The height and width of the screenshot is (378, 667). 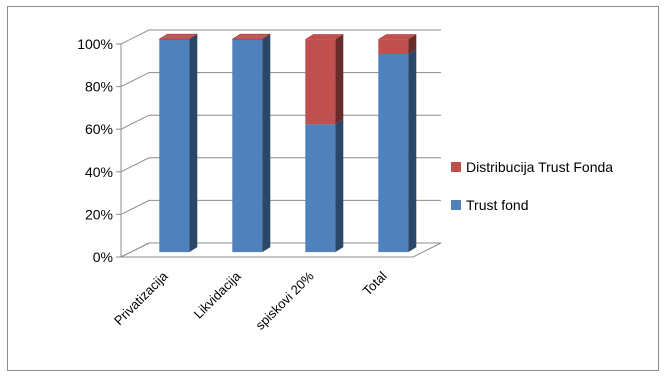 What do you see at coordinates (284, 300) in the screenshot?
I see `x-category-label: spiskovi 20%` at bounding box center [284, 300].